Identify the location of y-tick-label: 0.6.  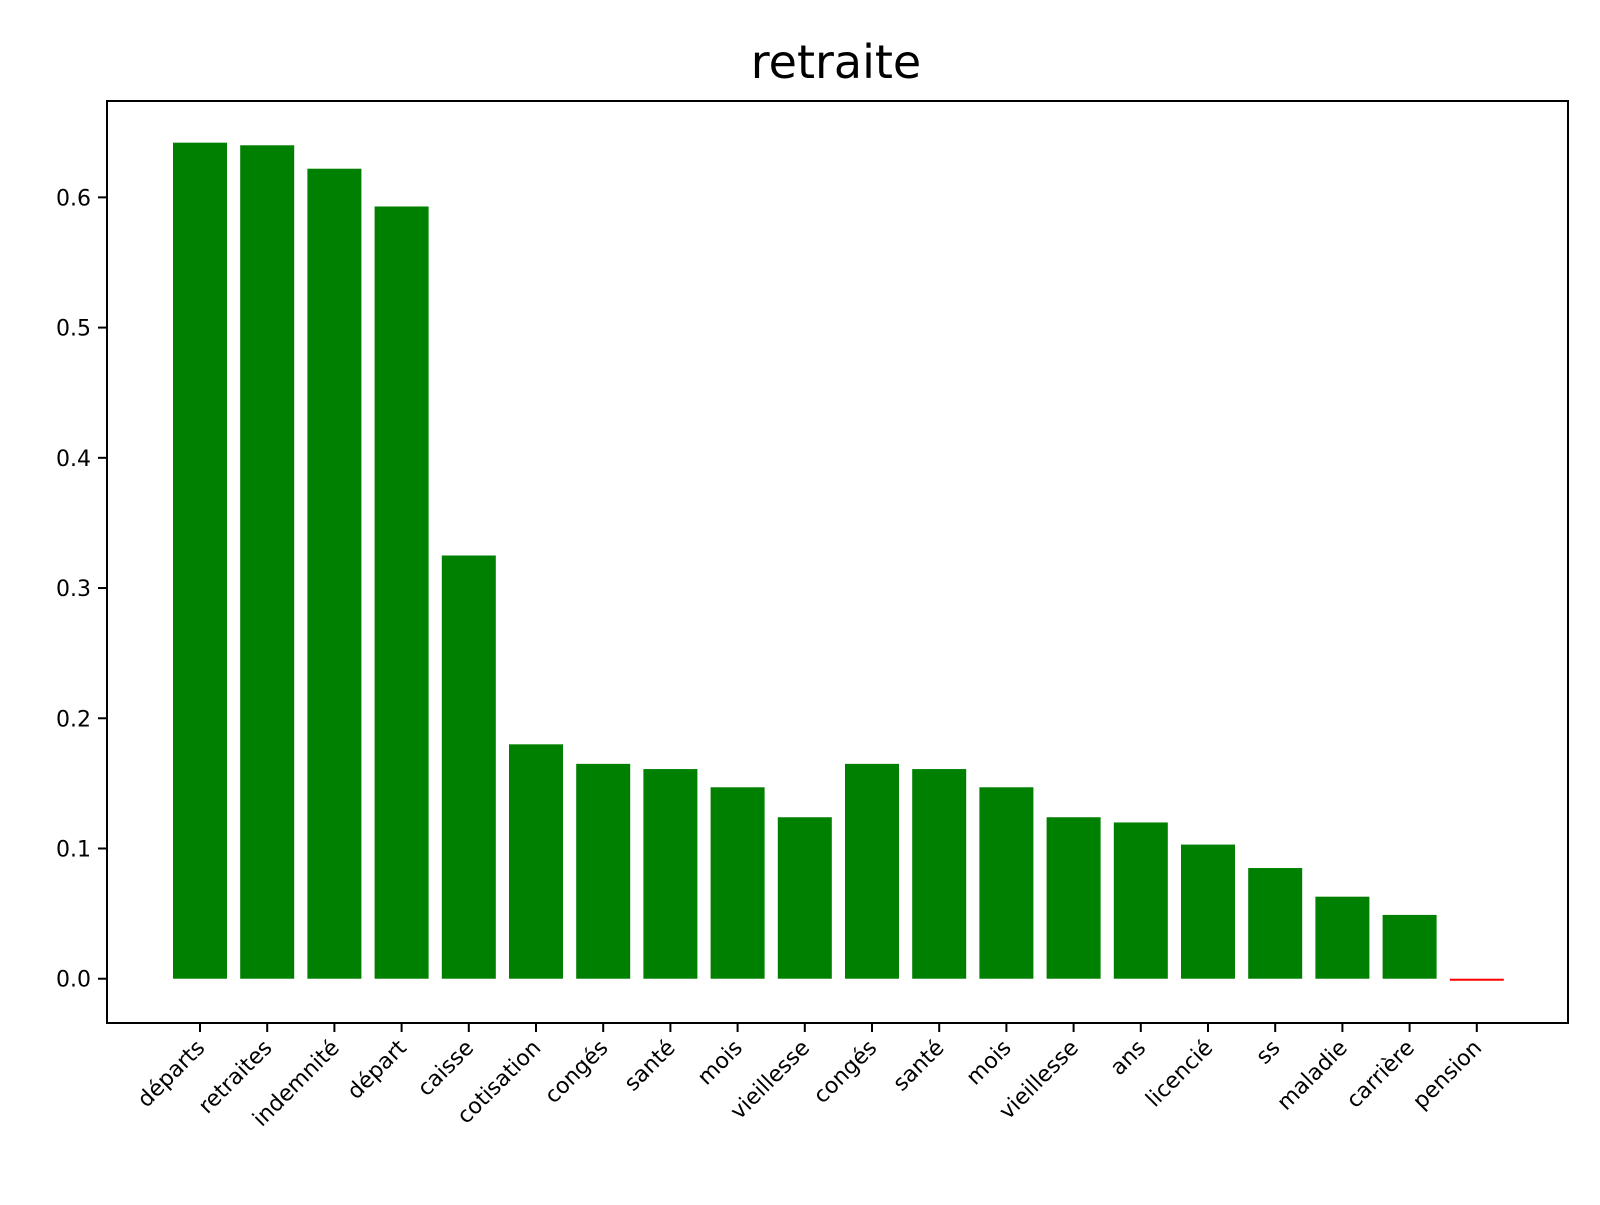
(73, 198).